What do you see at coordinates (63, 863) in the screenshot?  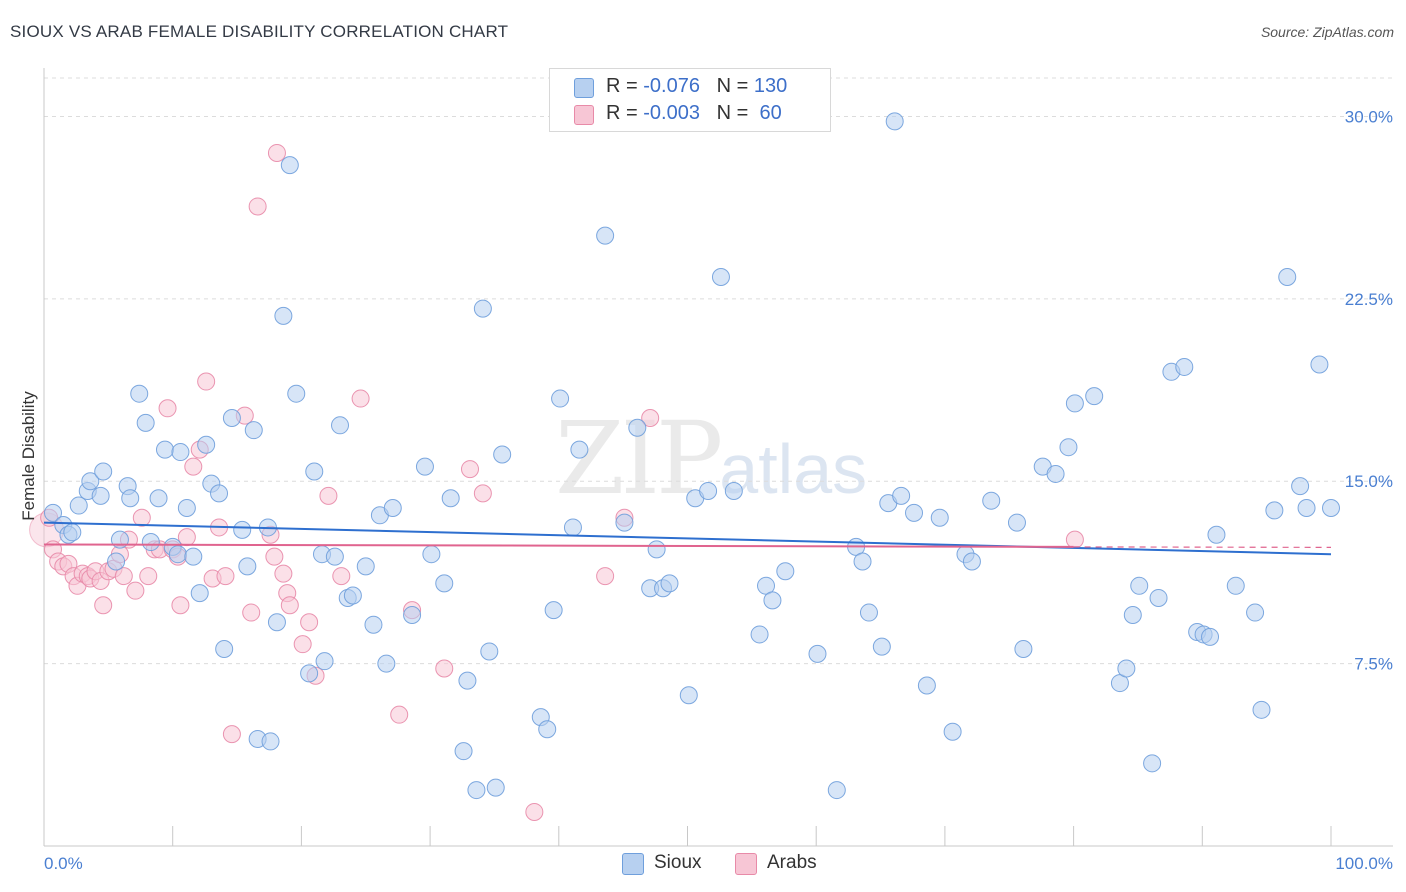 I see `x-tick-label: 0.0%` at bounding box center [63, 863].